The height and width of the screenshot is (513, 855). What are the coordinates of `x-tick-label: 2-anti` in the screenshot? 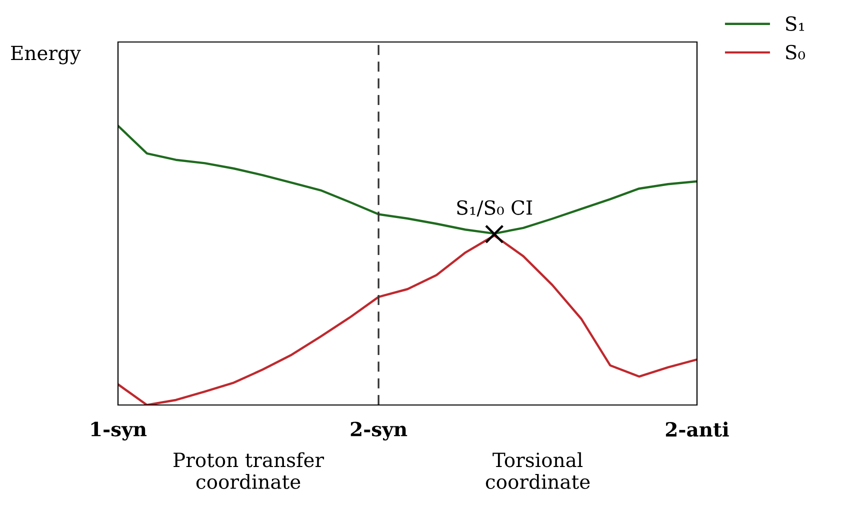 It's located at (697, 429).